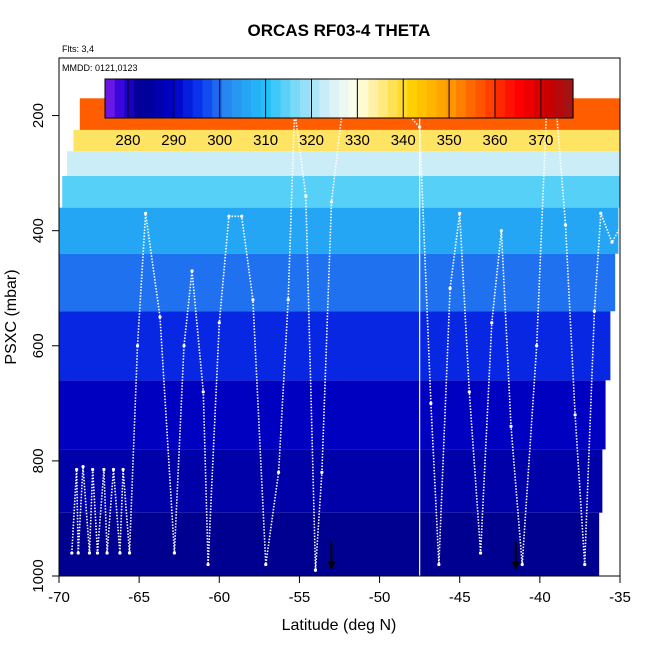 This screenshot has height=650, width=650. What do you see at coordinates (620, 597) in the screenshot?
I see `x-tick-label: -35` at bounding box center [620, 597].